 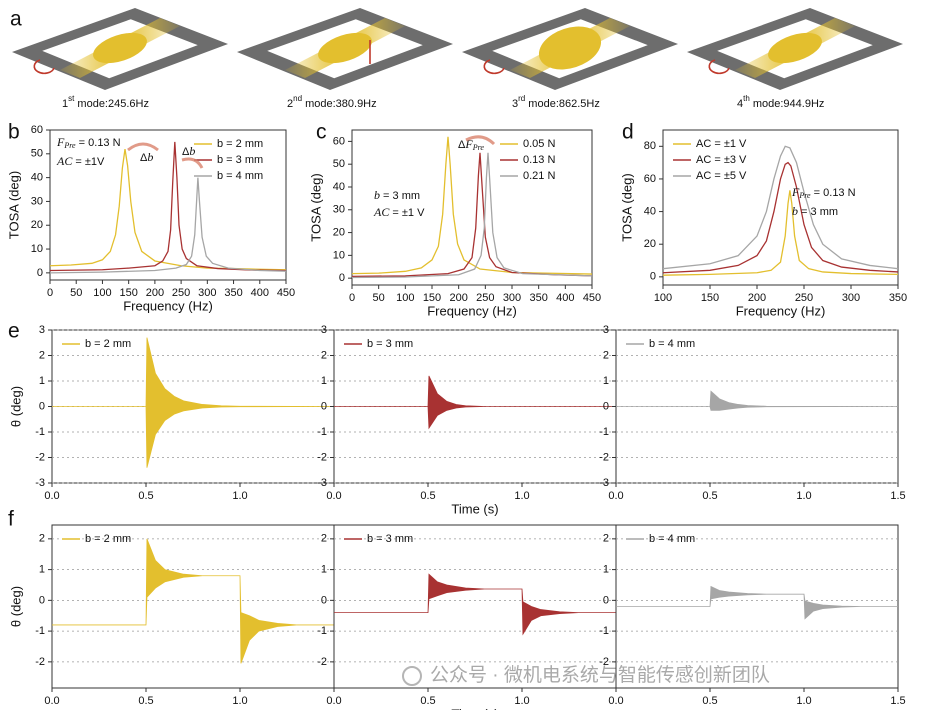 I want to click on mode-text: mode:245.6Hz, so click(x=111, y=104).